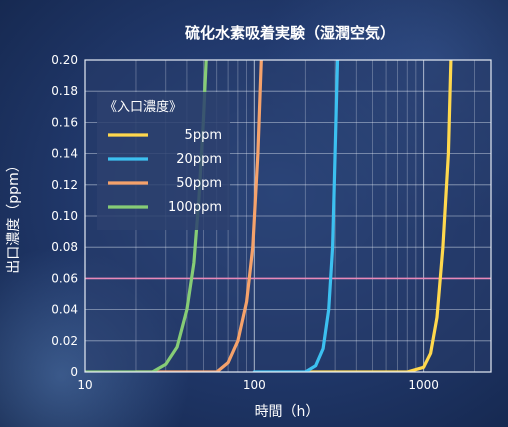  I want to click on y-tick-label: 0.12, so click(64, 185).